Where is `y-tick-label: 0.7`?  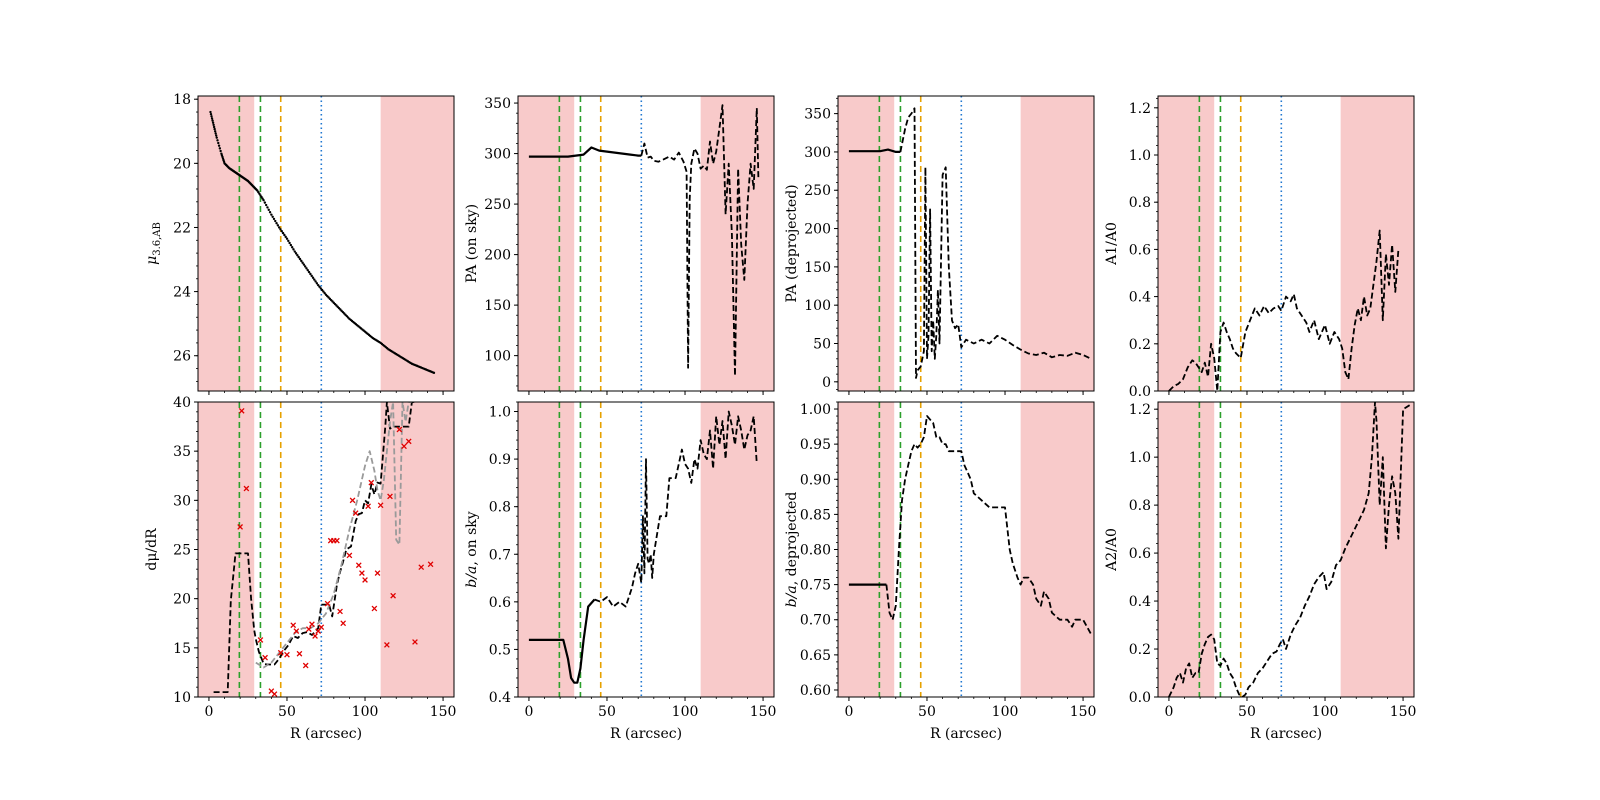 y-tick-label: 0.7 is located at coordinates (500, 555).